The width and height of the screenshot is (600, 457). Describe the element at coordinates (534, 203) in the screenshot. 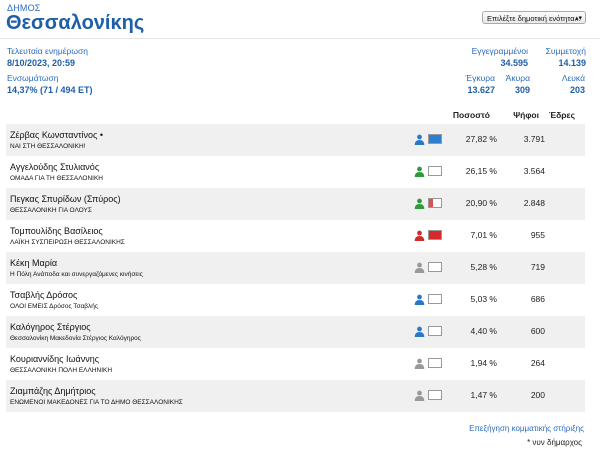

I see `votes-value: 2.848` at that location.